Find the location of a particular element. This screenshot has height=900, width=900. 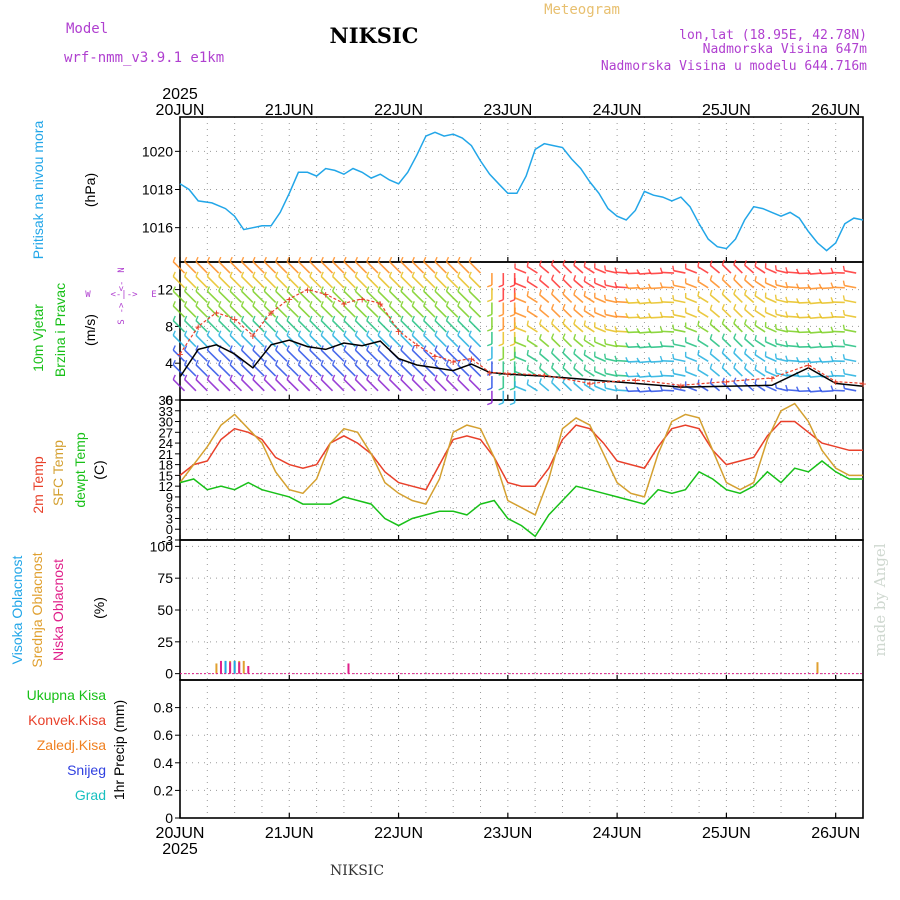

model-name: wrf-nmm_v3.9.1 e1km is located at coordinates (144, 58).